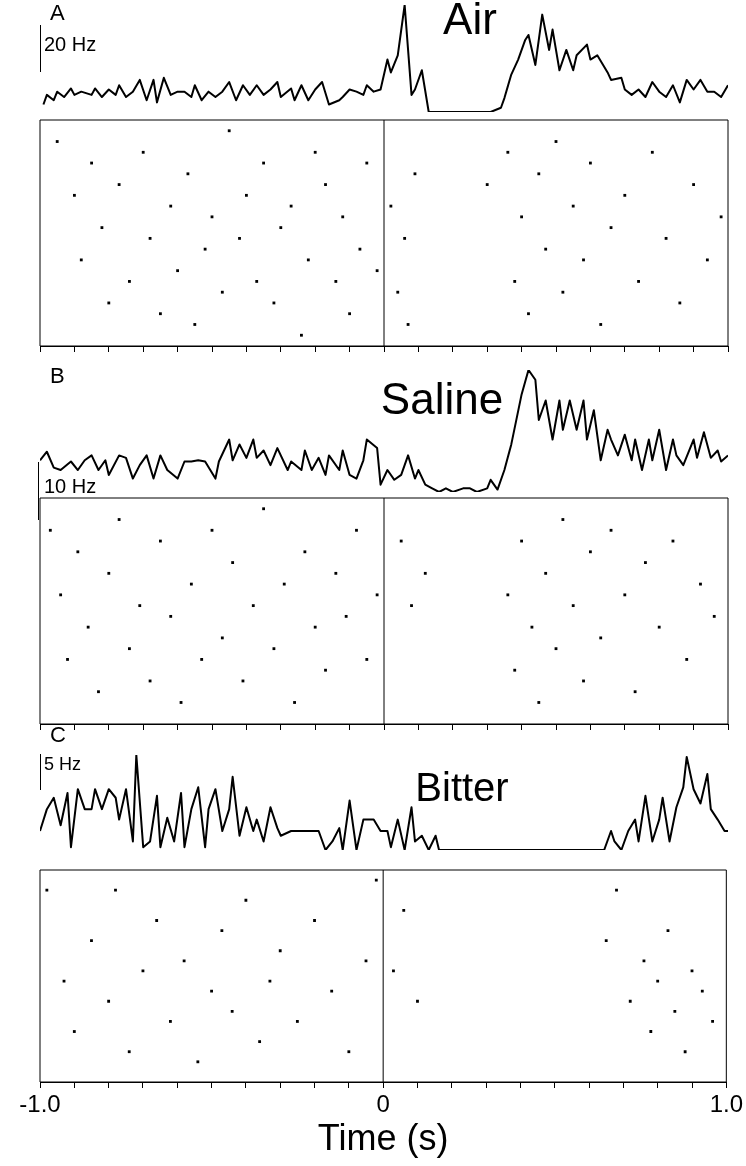 The image size is (746, 1166). I want to click on annotation: 5 Hz, so click(63, 763).